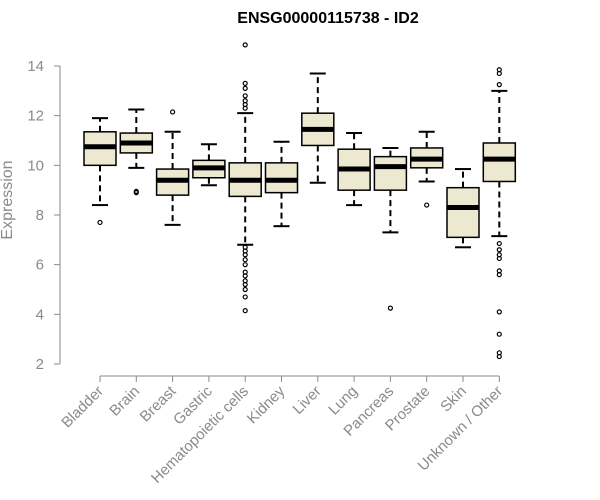  Describe the element at coordinates (40, 215) in the screenshot. I see `y-tick-label: 8` at that location.